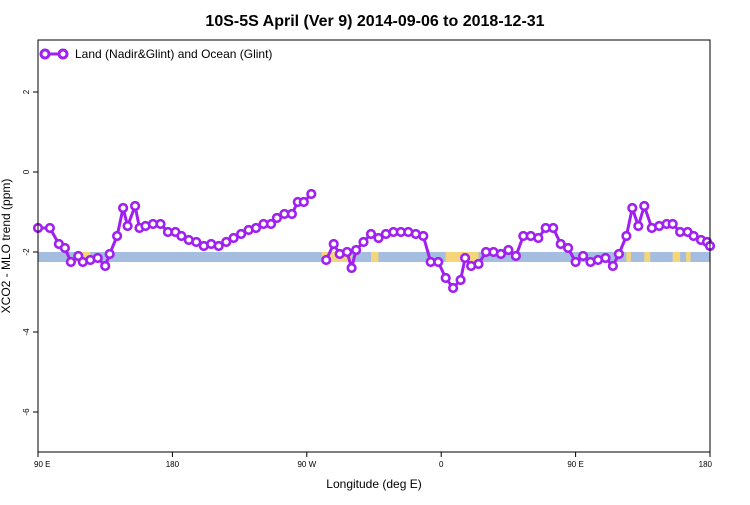 The width and height of the screenshot is (750, 505). What do you see at coordinates (26, 91) in the screenshot?
I see `y-tick-label: 2` at bounding box center [26, 91].